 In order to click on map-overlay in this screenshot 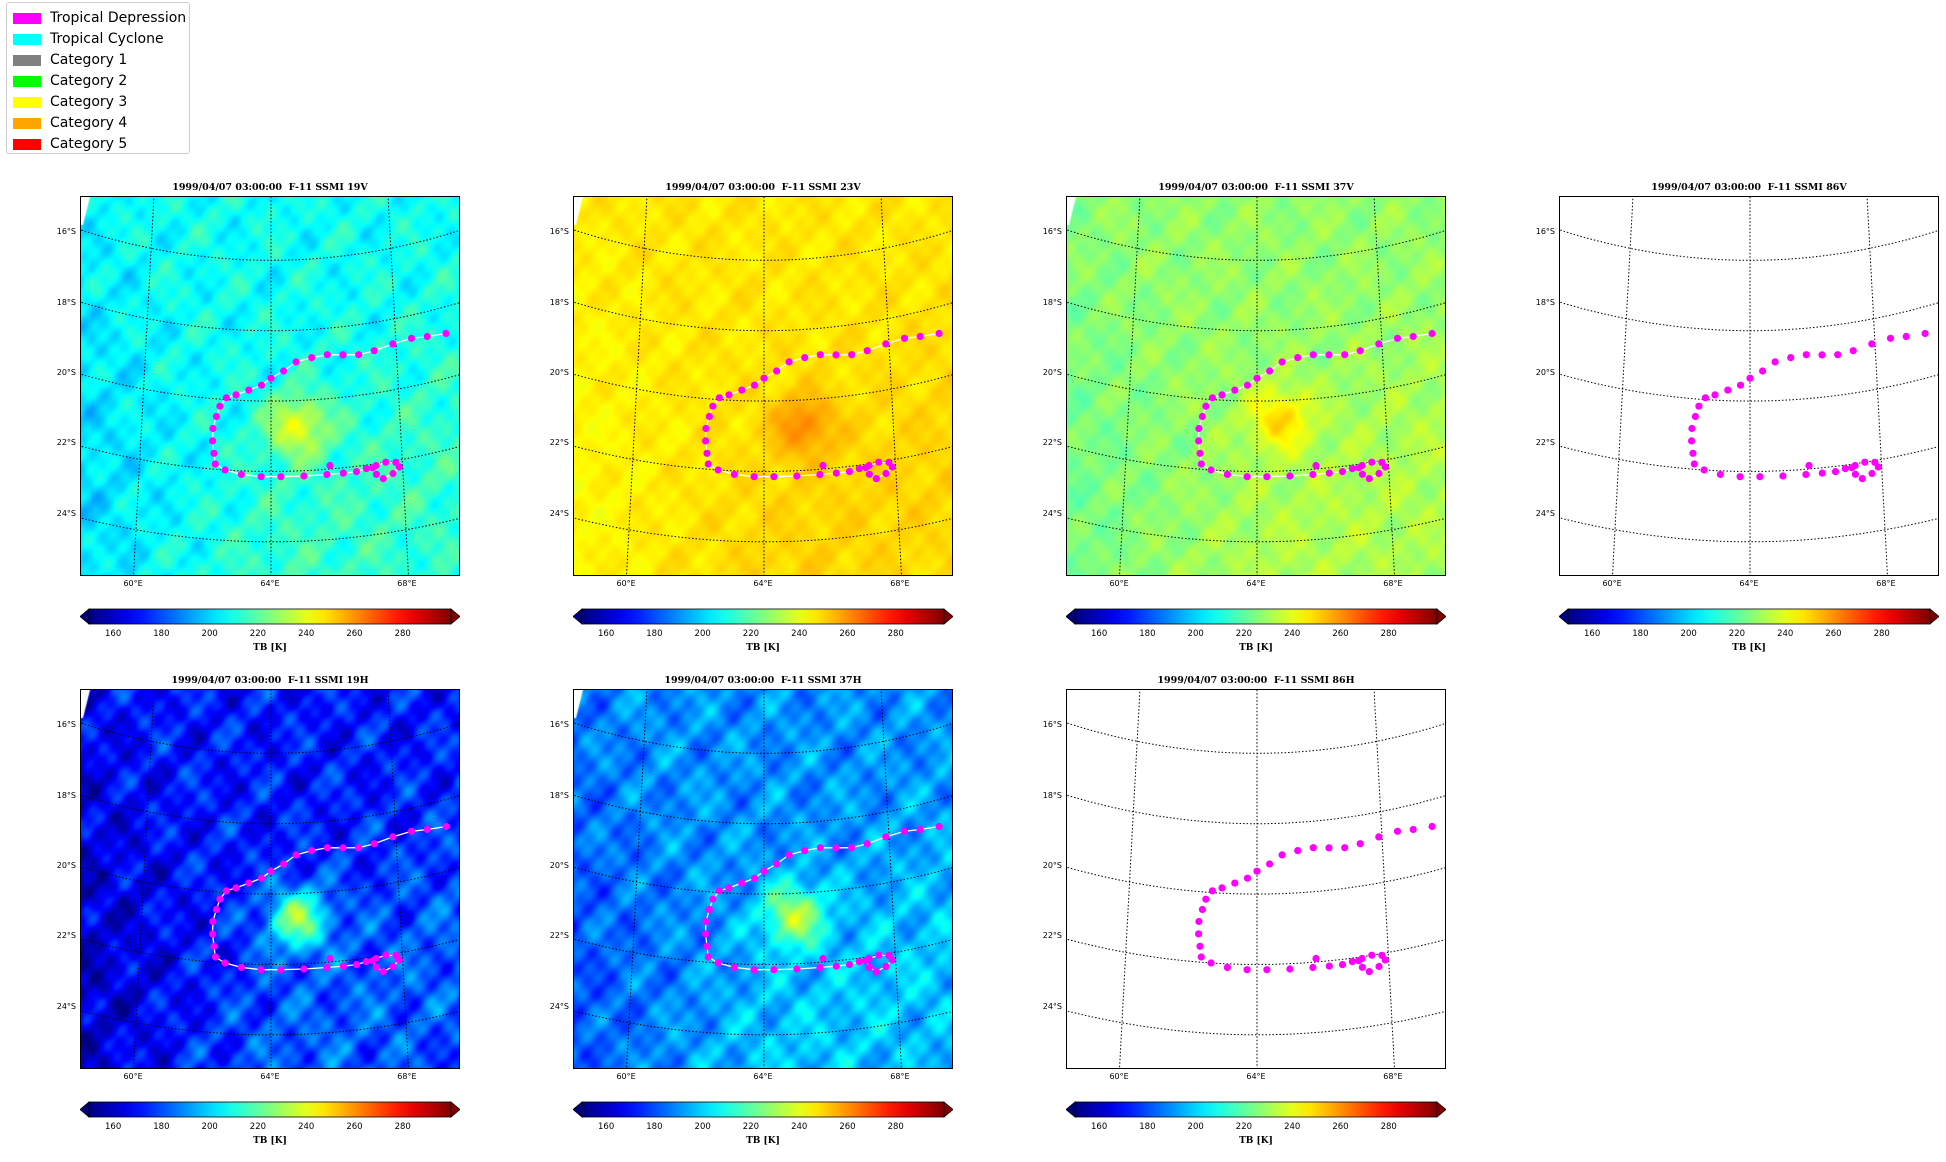, I will do `click(1749, 386)`.